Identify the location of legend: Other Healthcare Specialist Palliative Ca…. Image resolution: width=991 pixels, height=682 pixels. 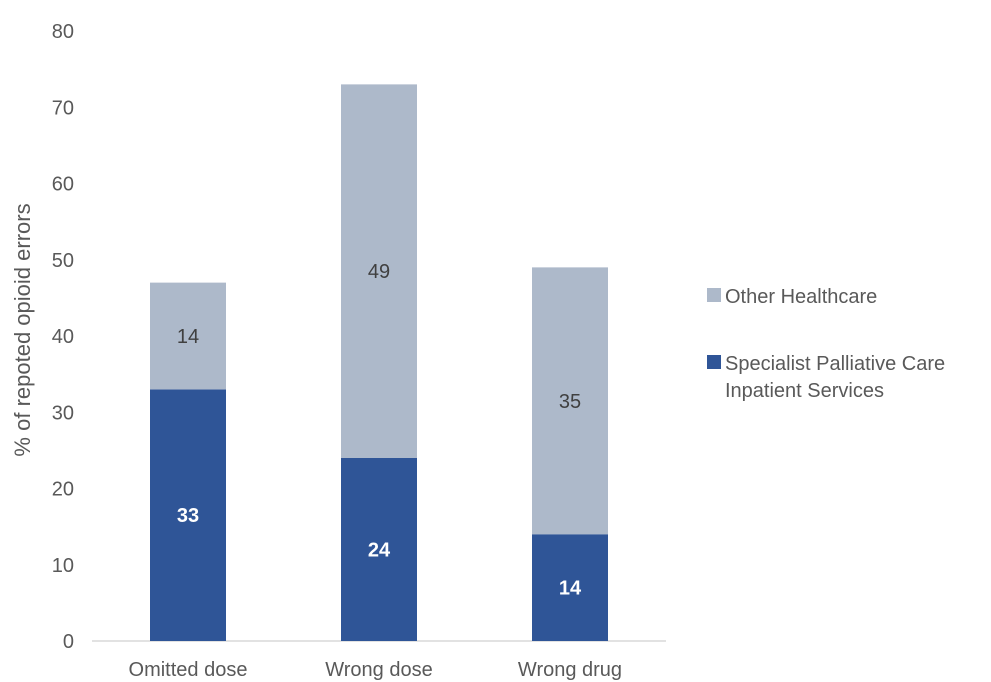
(826, 344).